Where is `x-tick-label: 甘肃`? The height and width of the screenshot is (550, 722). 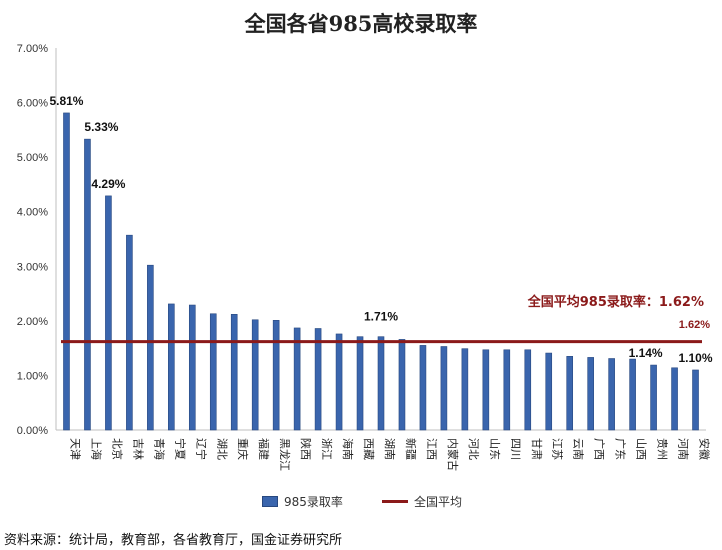 x-tick-label: 甘肃 is located at coordinates (536, 449).